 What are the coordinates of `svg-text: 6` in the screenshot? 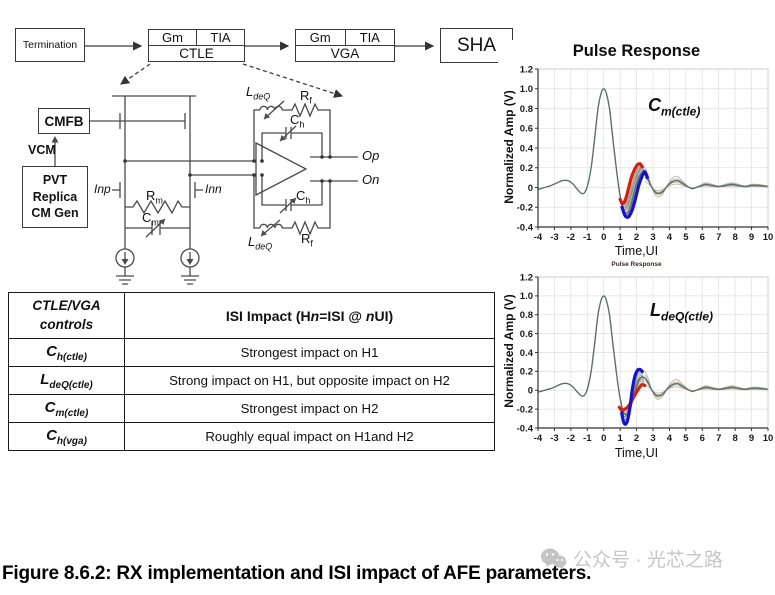 It's located at (702, 438).